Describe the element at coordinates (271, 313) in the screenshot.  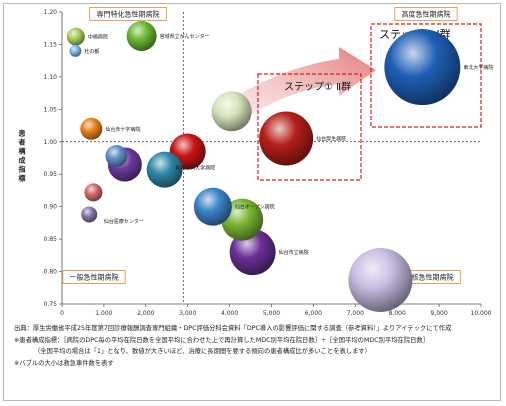
I see `x-tick-label: 5,000` at that location.